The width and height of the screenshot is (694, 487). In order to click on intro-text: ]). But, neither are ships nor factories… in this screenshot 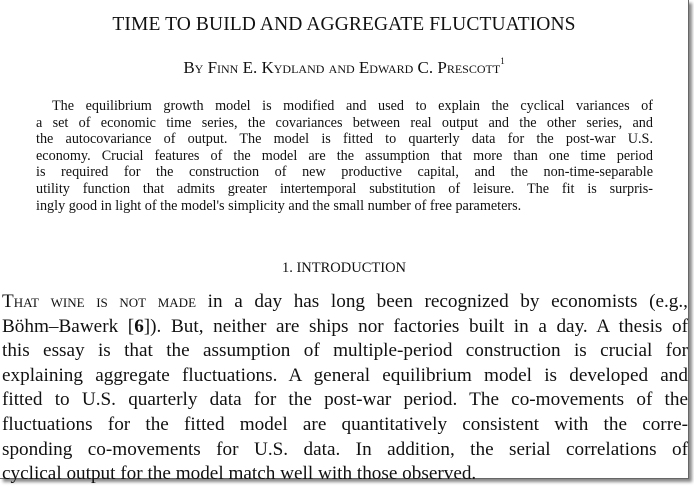, I will do `click(415, 326)`.